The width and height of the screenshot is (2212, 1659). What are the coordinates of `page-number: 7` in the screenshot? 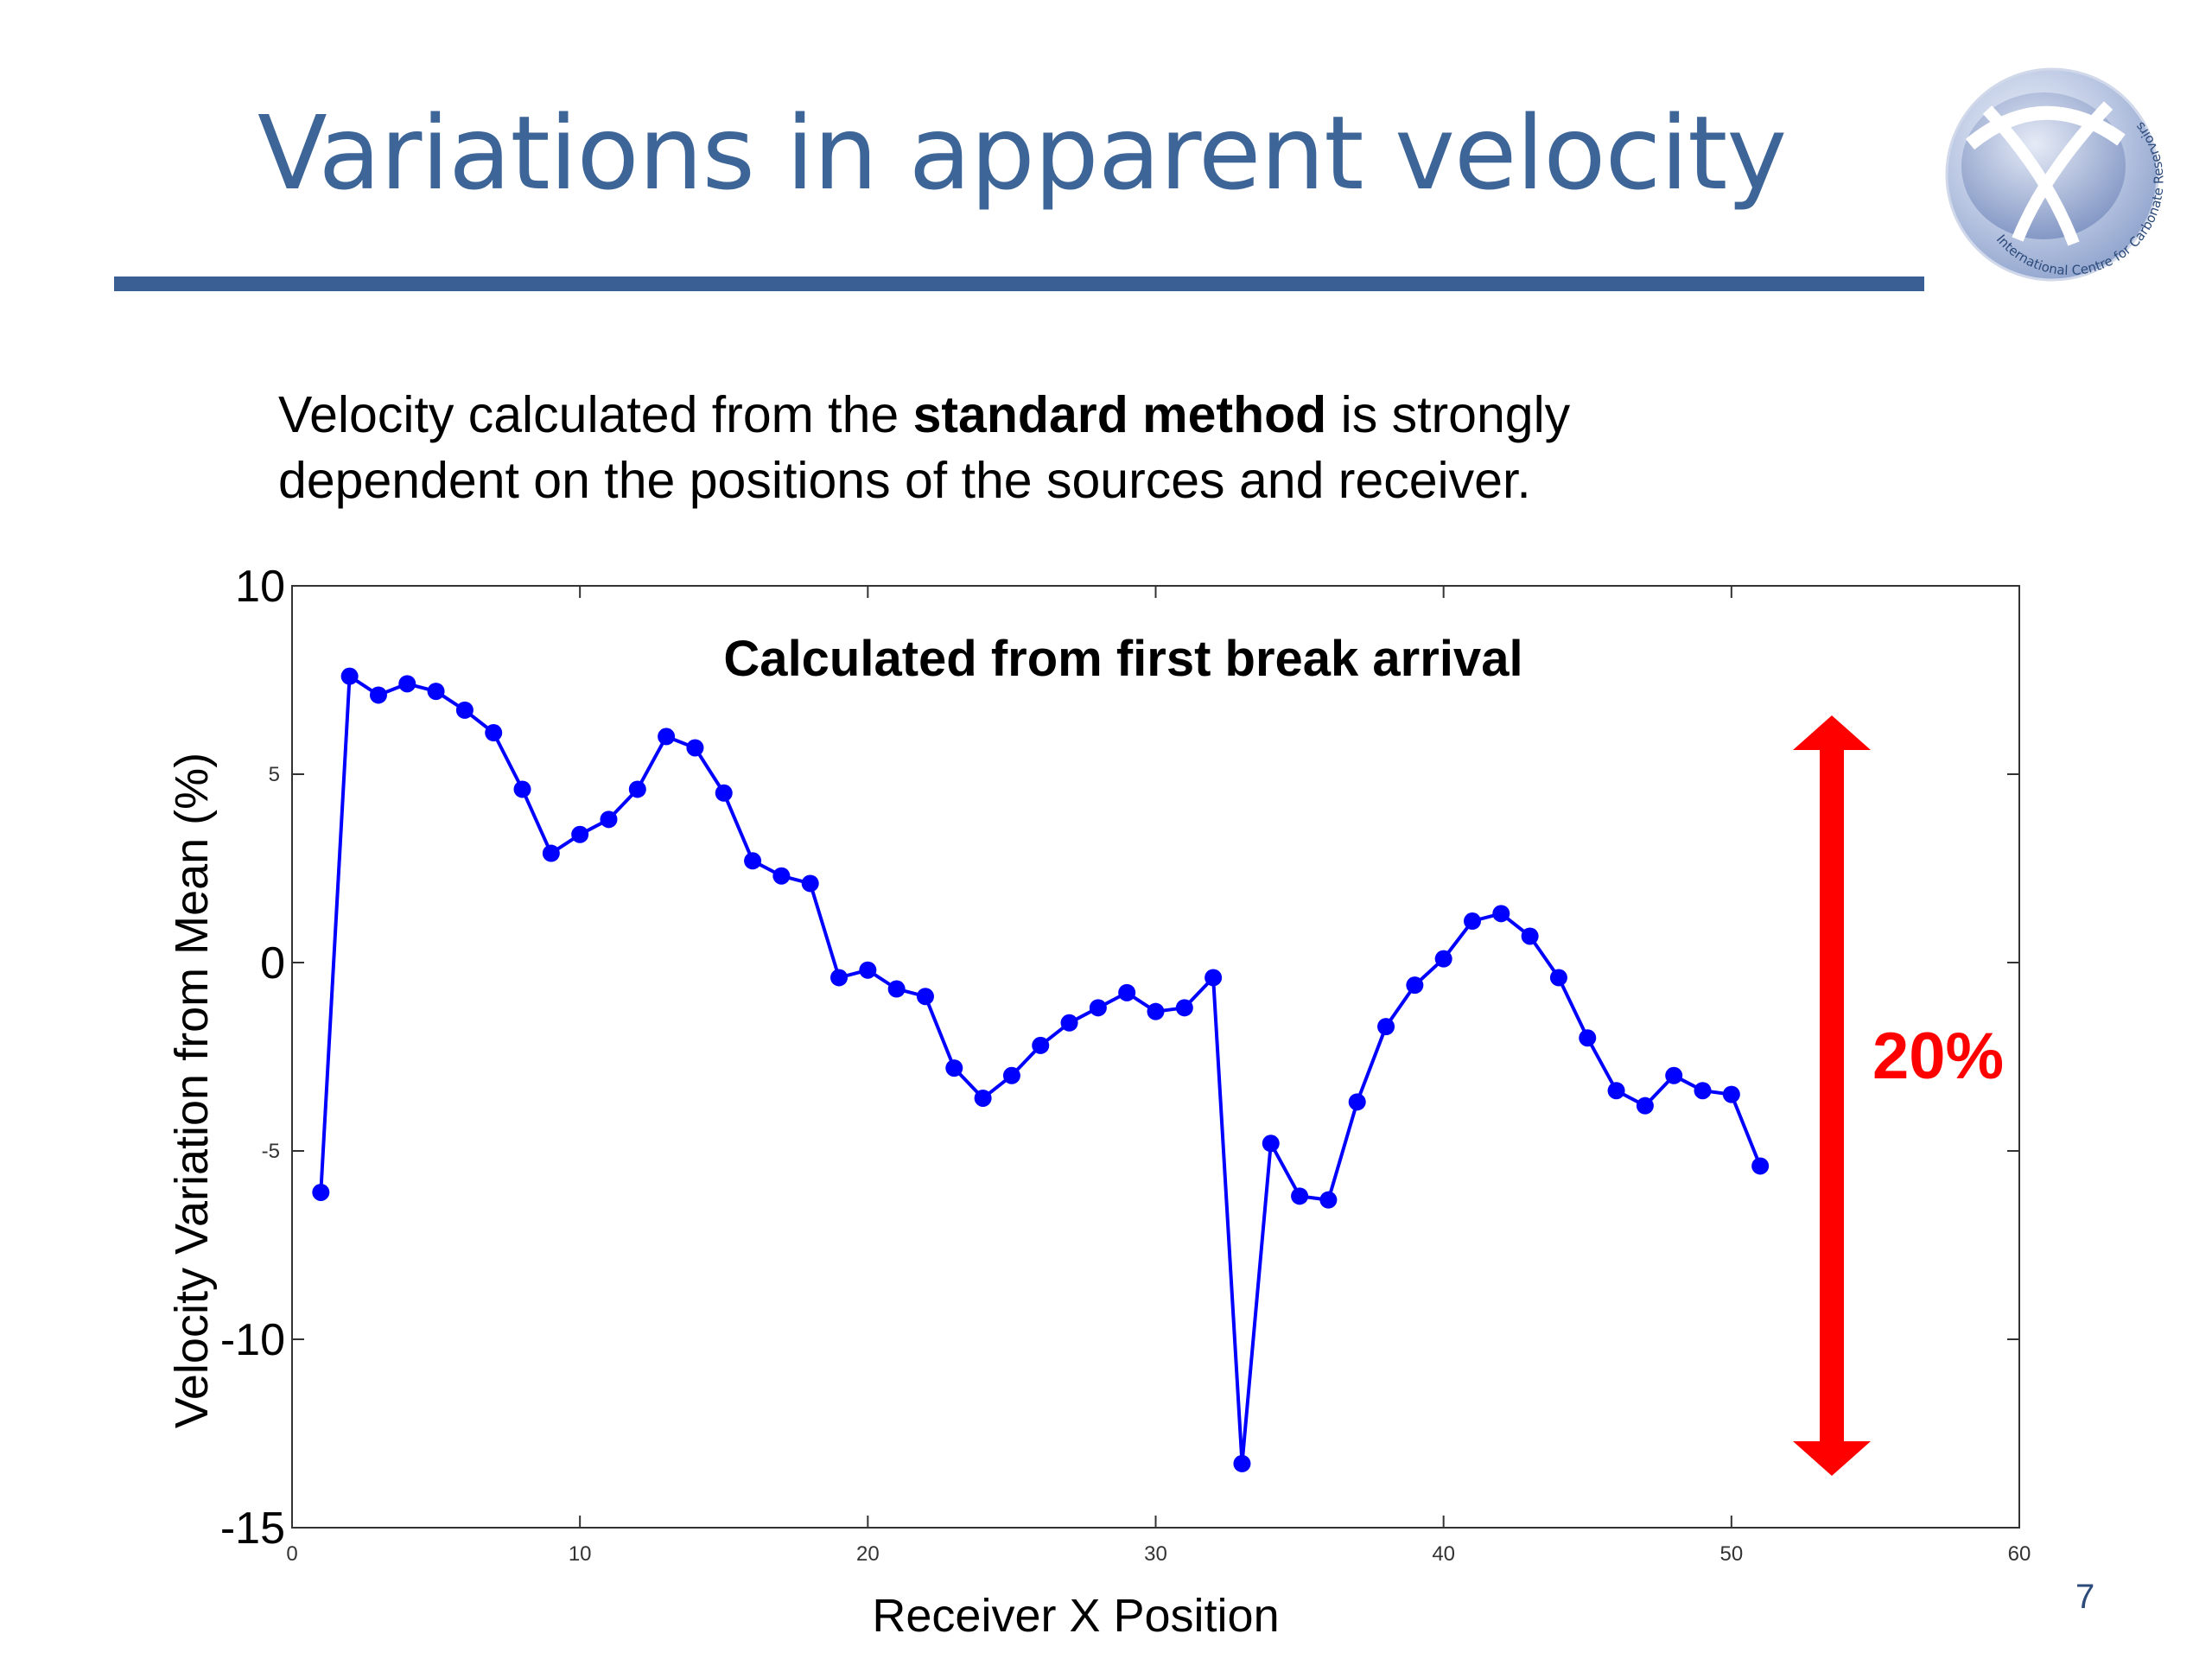 It's located at (2085, 1597).